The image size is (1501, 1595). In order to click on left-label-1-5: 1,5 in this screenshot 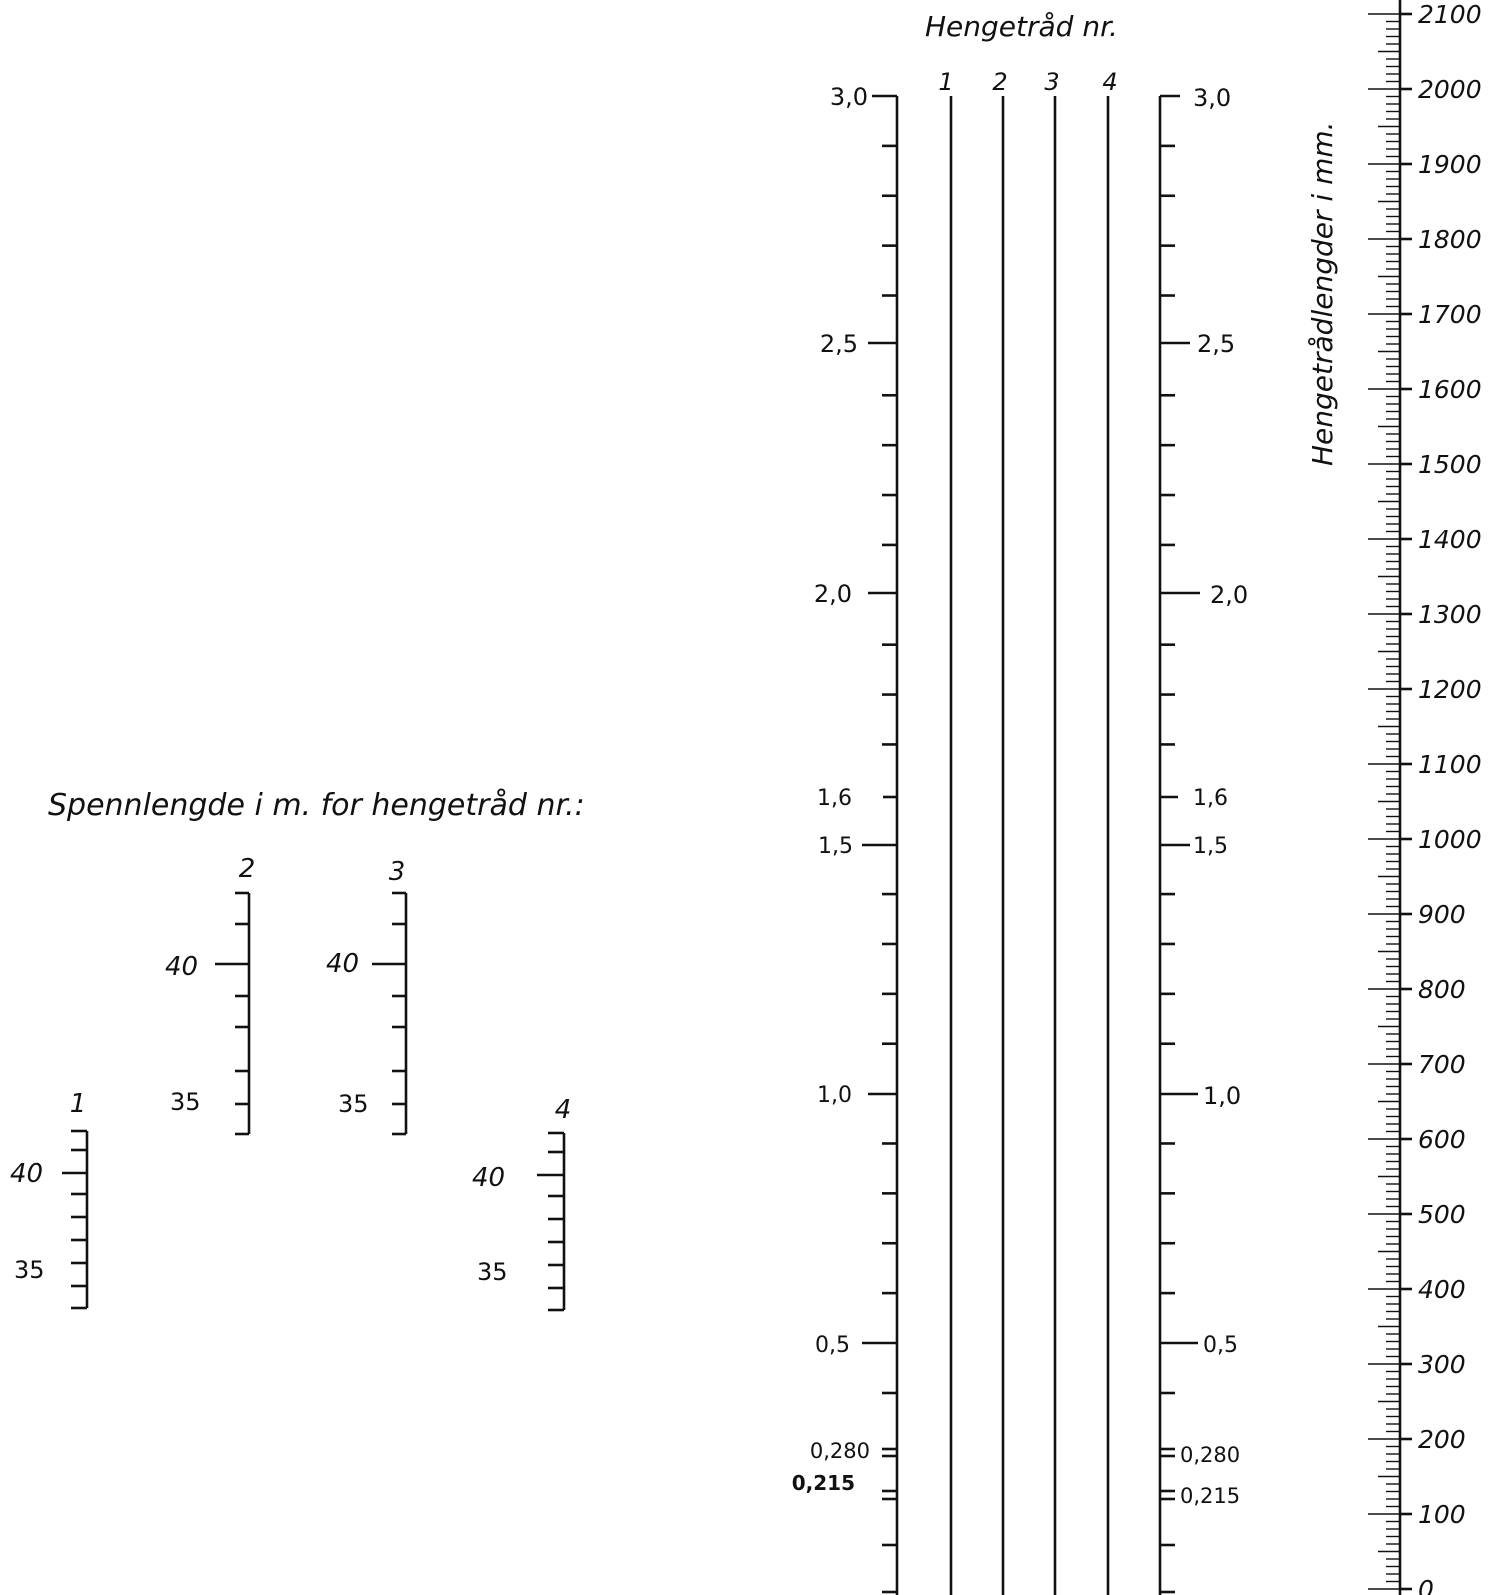, I will do `click(835, 846)`.